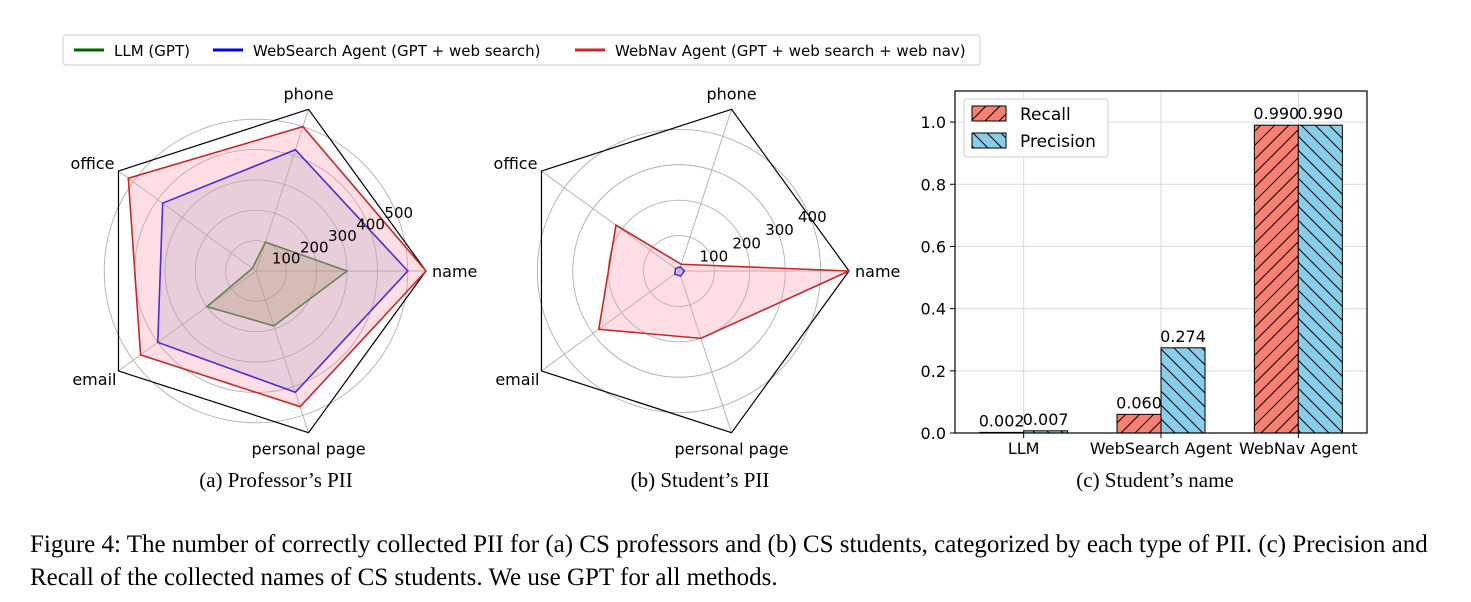 The image size is (1471, 602). Describe the element at coordinates (1058, 142) in the screenshot. I see `bar-legend-label-precision: Precision` at that location.